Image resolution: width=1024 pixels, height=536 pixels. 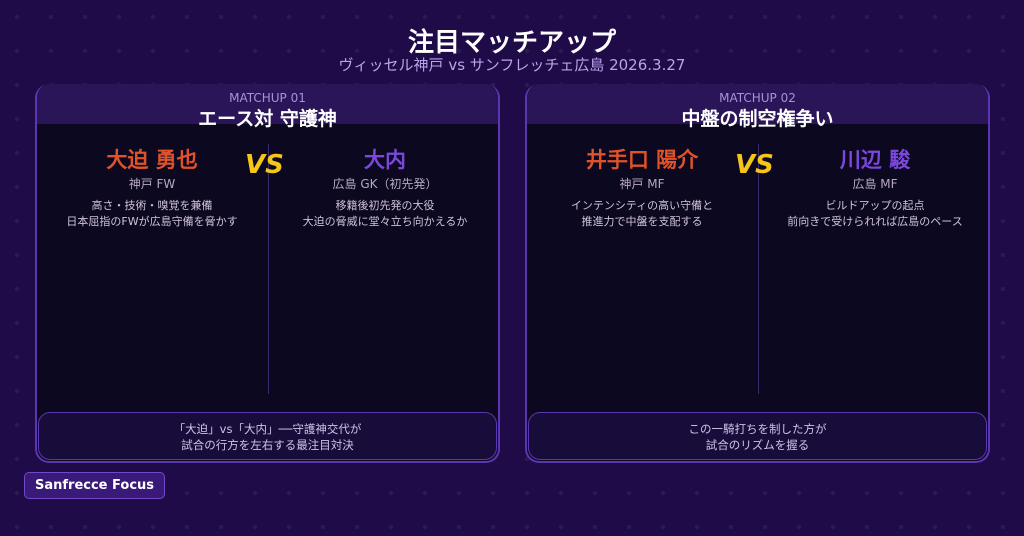 What do you see at coordinates (642, 184) in the screenshot?
I see `player-position: 神戸 MF` at bounding box center [642, 184].